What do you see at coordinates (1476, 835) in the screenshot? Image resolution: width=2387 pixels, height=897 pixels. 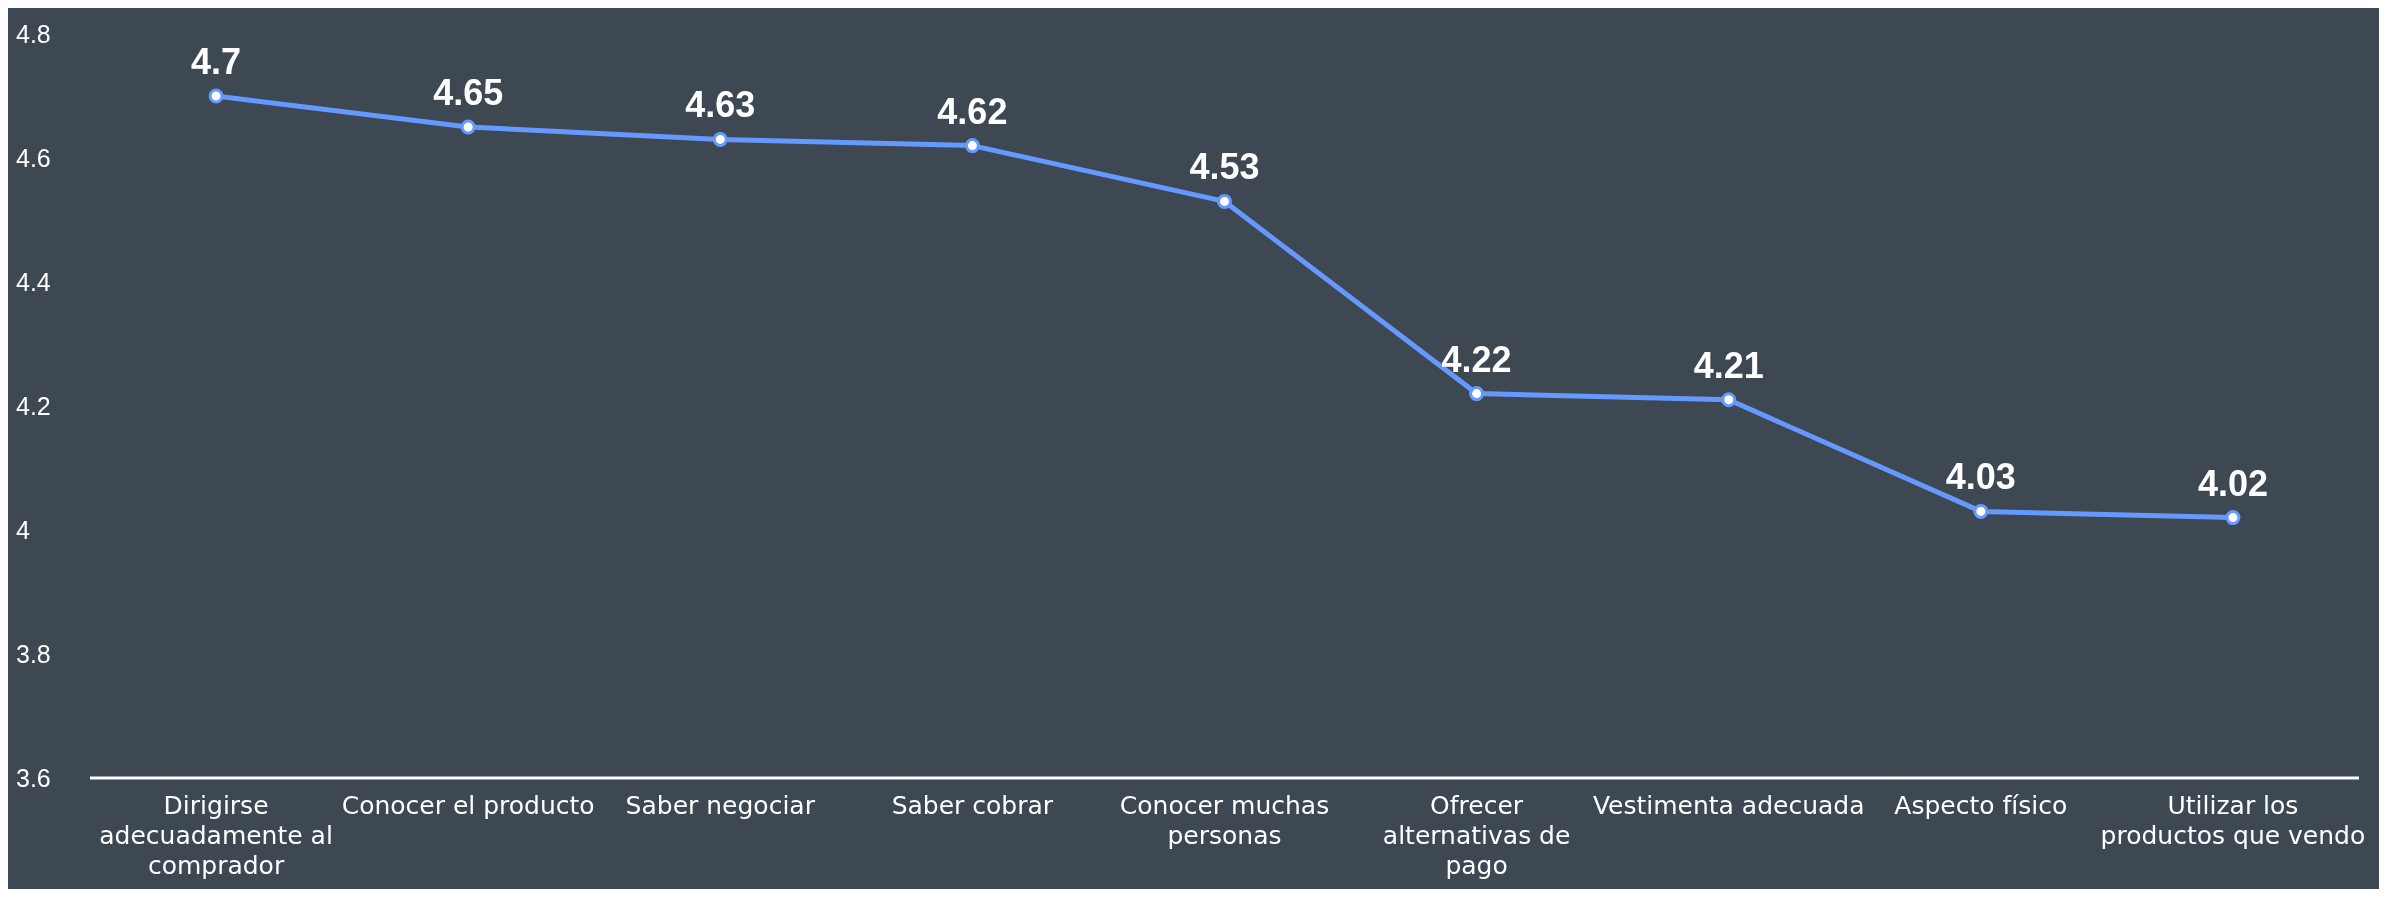 I see `x-tick-label: Ofrecer alternativas de pago` at bounding box center [1476, 835].